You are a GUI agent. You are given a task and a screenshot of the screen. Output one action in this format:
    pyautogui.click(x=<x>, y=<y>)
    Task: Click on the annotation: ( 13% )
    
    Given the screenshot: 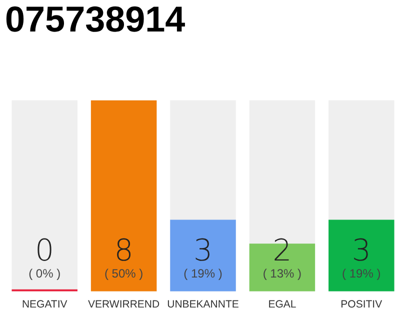 What is the action you would take?
    pyautogui.click(x=282, y=273)
    